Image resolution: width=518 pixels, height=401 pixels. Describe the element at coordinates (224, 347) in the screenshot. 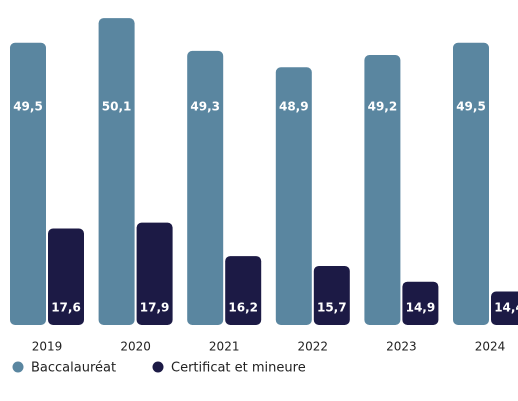

I see `x-tick-label: 2021` at that location.